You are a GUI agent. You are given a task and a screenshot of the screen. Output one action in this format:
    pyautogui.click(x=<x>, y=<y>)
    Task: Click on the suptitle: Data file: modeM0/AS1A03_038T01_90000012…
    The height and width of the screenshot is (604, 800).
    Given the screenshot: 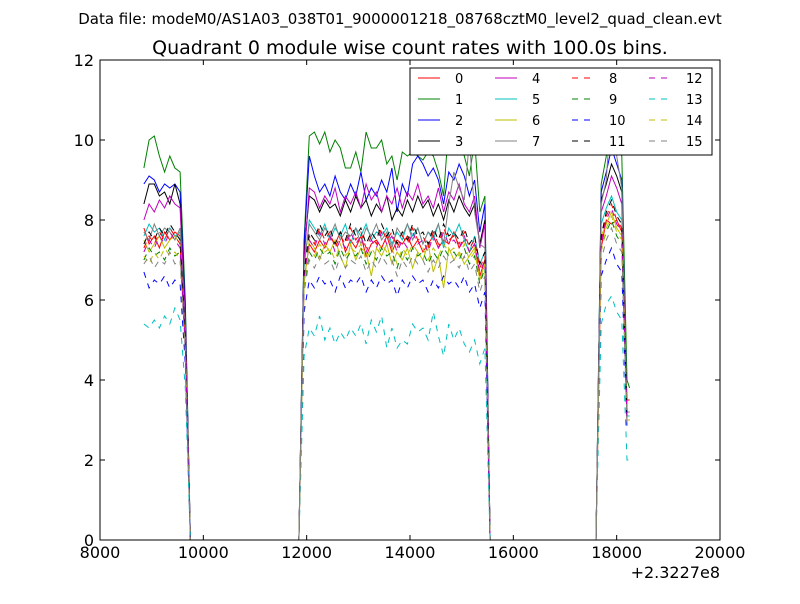 What is the action you would take?
    pyautogui.click(x=400, y=19)
    